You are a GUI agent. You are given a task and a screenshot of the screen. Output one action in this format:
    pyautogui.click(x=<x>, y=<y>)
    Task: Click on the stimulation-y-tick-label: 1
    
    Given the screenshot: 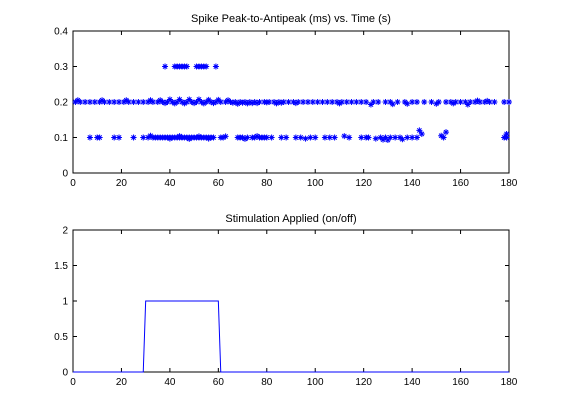 What is the action you would take?
    pyautogui.click(x=65, y=302)
    